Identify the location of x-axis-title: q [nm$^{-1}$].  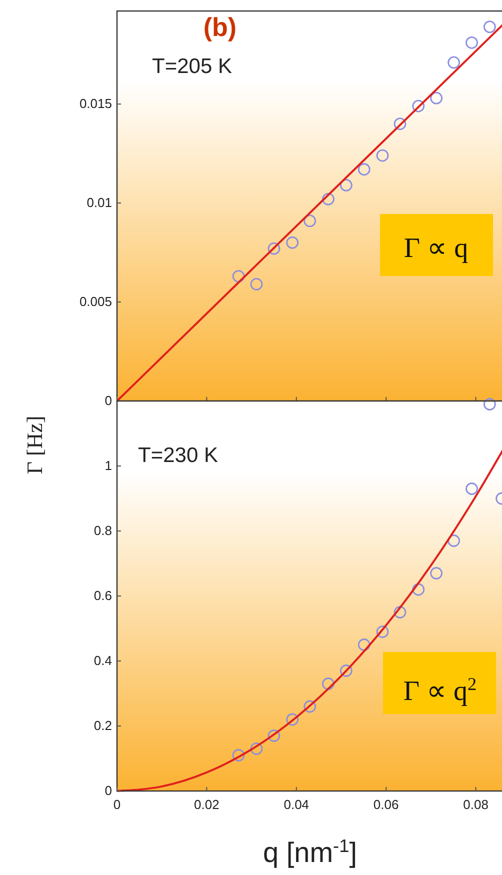
(310, 852).